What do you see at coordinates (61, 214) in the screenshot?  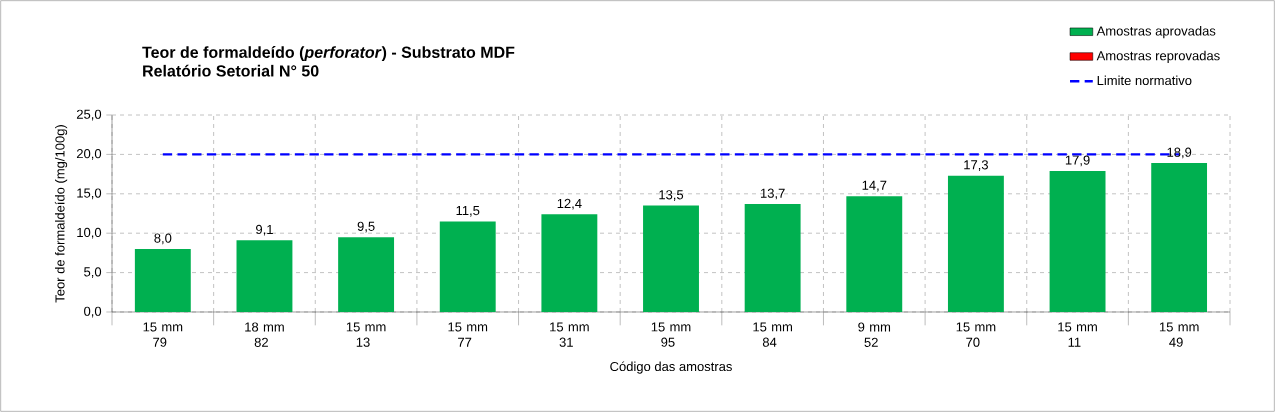 I see `y-axis-title: Teor de formaldeído (mg/100g)` at bounding box center [61, 214].